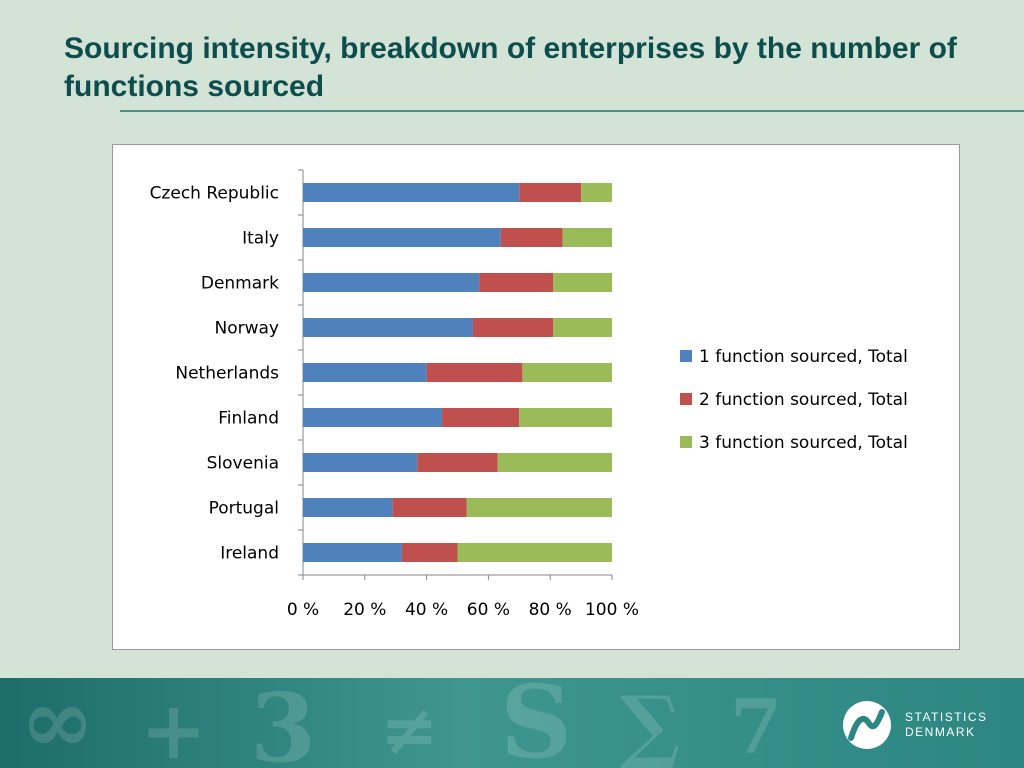  I want to click on x-tick-label: 100 %, so click(612, 610).